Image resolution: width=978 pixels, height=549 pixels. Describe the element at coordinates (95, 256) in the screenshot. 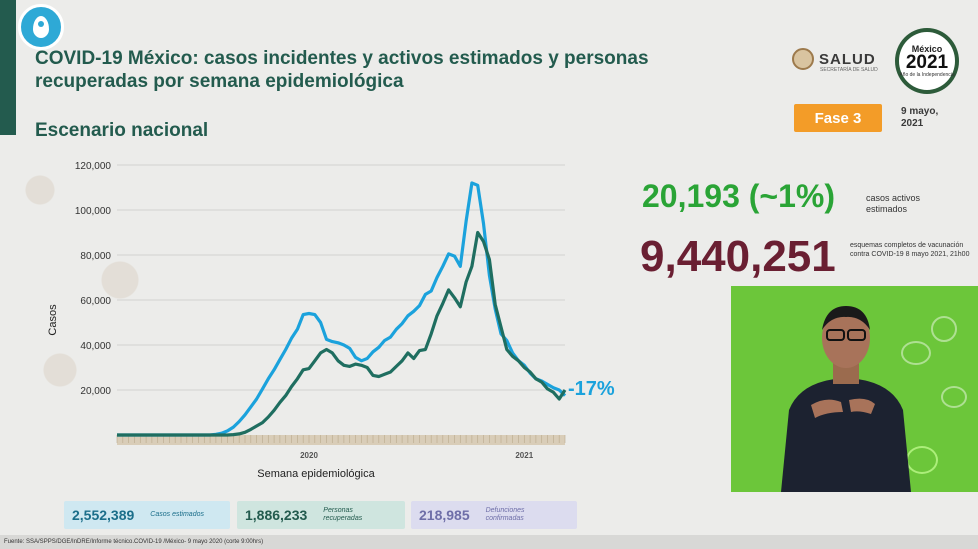

I see `y-tick-label: 80,000` at that location.